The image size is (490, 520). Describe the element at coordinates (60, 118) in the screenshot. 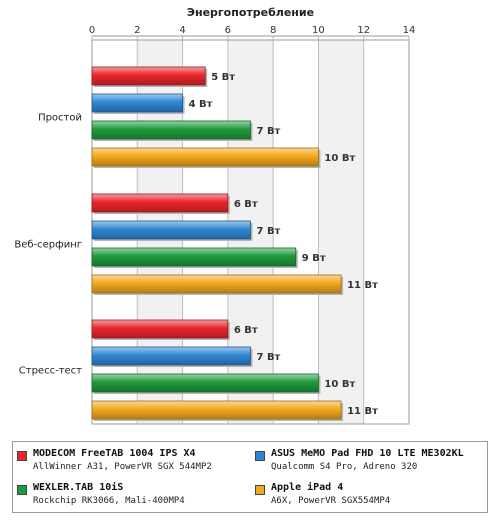

I see `category-label: Простой` at that location.